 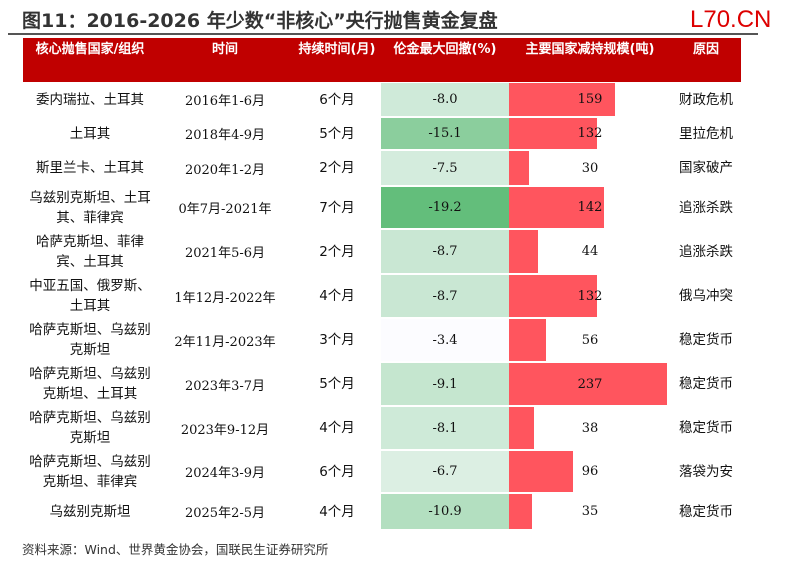 I want to click on duration-cell: 7个月, so click(x=337, y=207).